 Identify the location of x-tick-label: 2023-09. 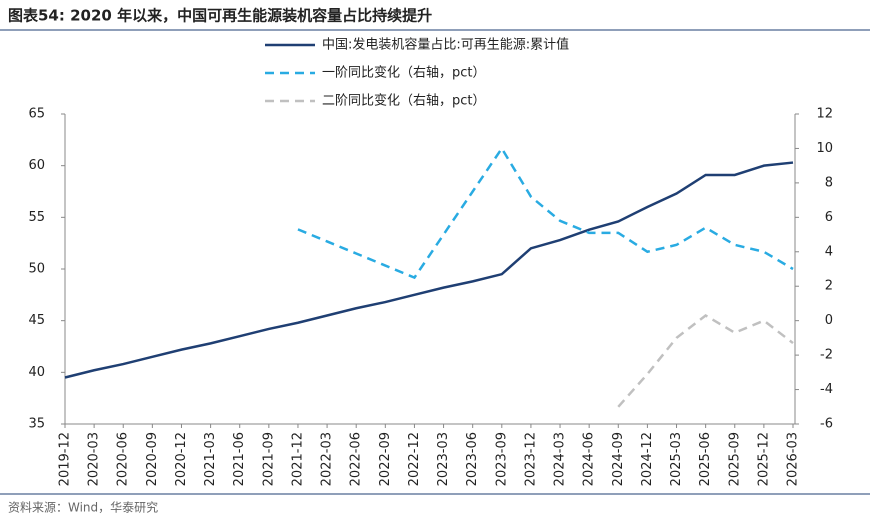
(501, 459).